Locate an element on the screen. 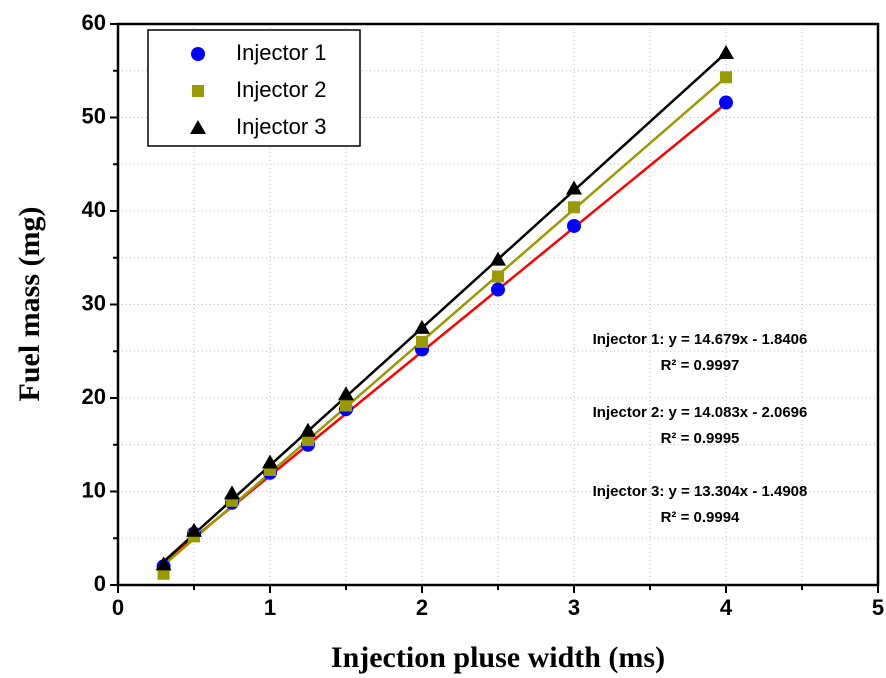  y-tick-label: 30 is located at coordinates (94, 302).